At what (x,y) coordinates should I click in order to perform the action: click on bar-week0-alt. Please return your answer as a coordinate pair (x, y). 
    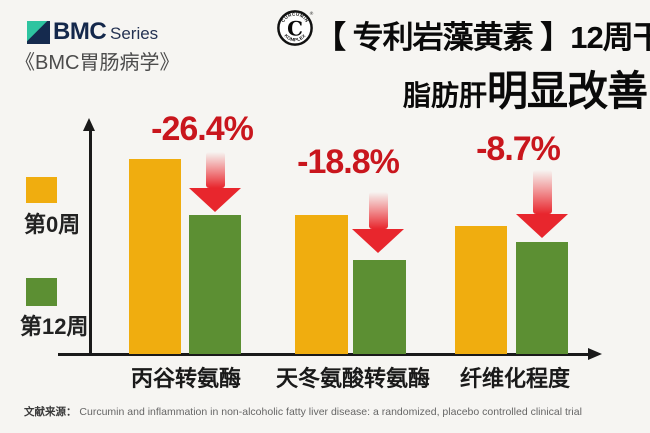
    Looking at the image, I should click on (155, 256).